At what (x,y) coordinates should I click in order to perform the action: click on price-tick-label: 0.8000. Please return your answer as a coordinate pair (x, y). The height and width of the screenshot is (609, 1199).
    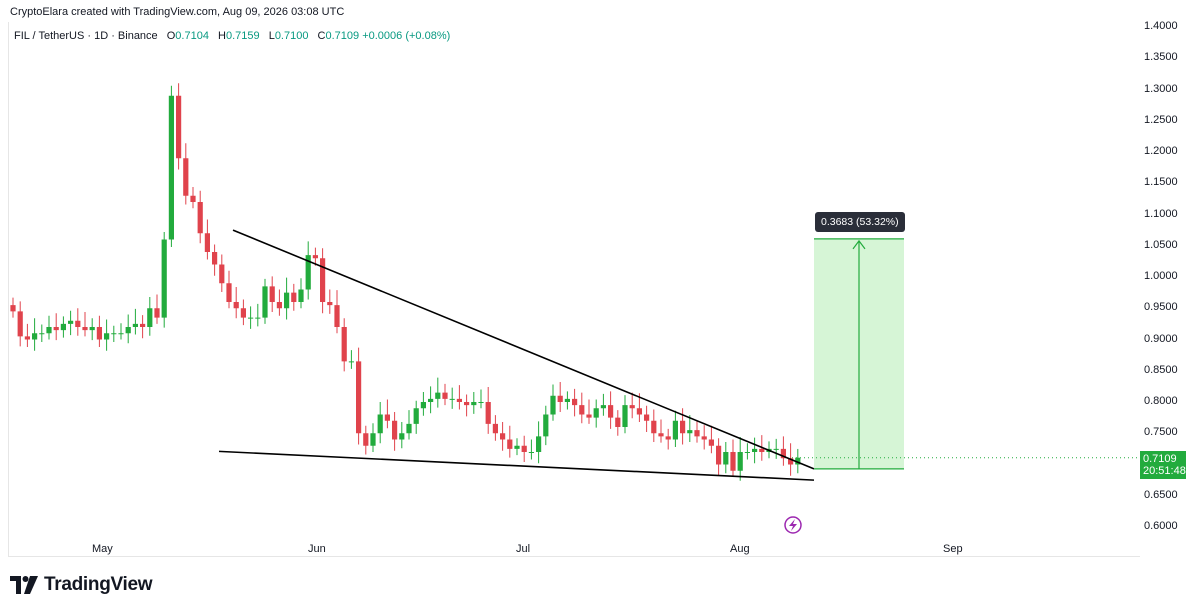
    Looking at the image, I should click on (1161, 401).